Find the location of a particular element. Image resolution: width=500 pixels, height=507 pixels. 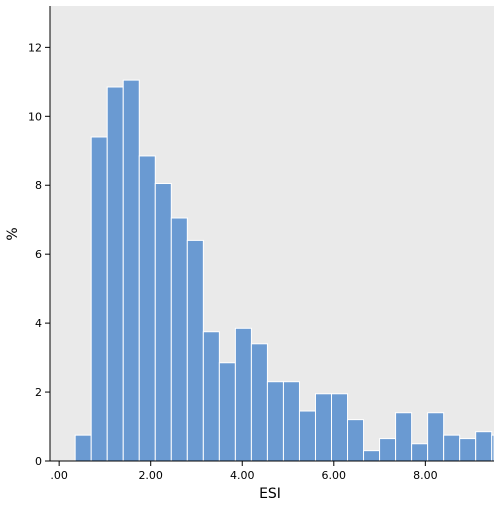

x-tick-label: .00 is located at coordinates (59, 475).